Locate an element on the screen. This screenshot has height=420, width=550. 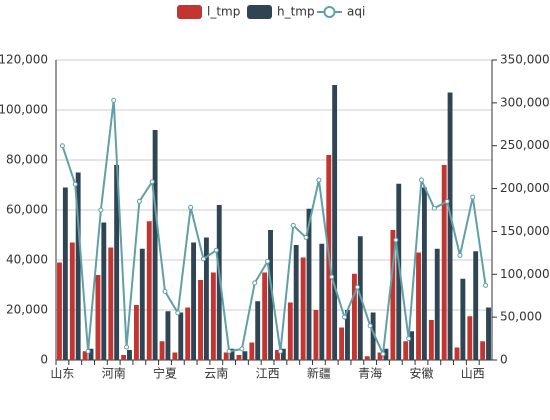
y2-tick-label: 200,000 is located at coordinates (525, 188).